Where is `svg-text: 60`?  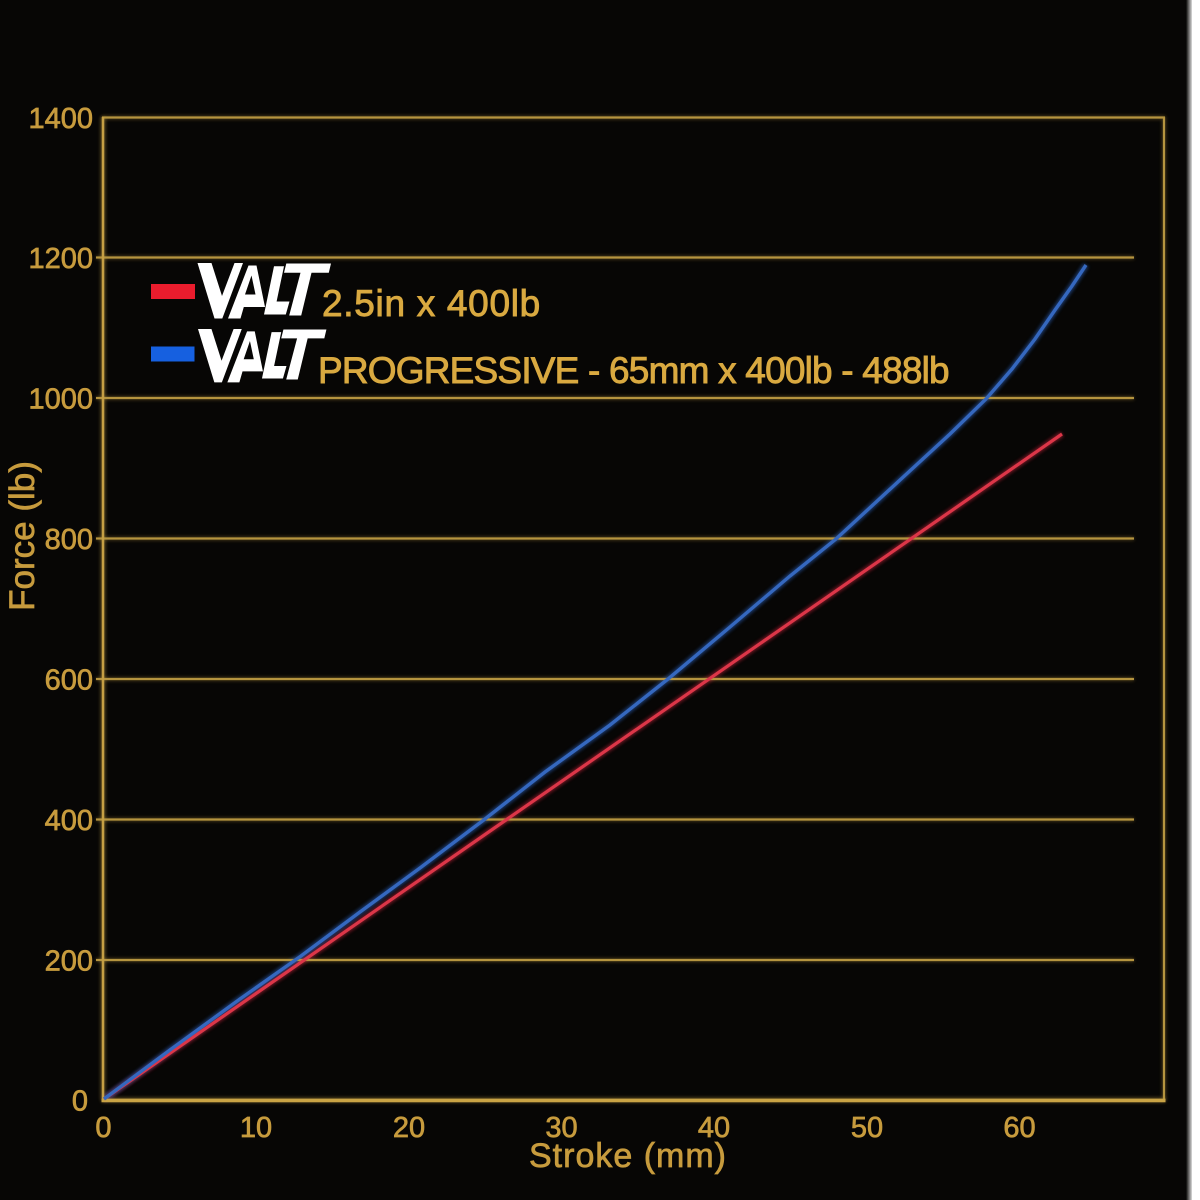 svg-text: 60 is located at coordinates (1019, 1128).